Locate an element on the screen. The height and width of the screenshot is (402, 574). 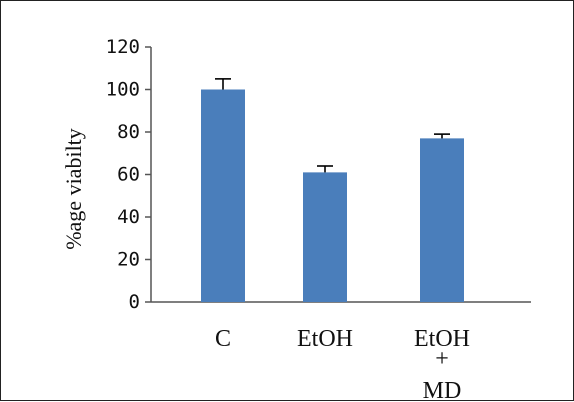
y-axis-title: %age viabilty is located at coordinates (73, 189).